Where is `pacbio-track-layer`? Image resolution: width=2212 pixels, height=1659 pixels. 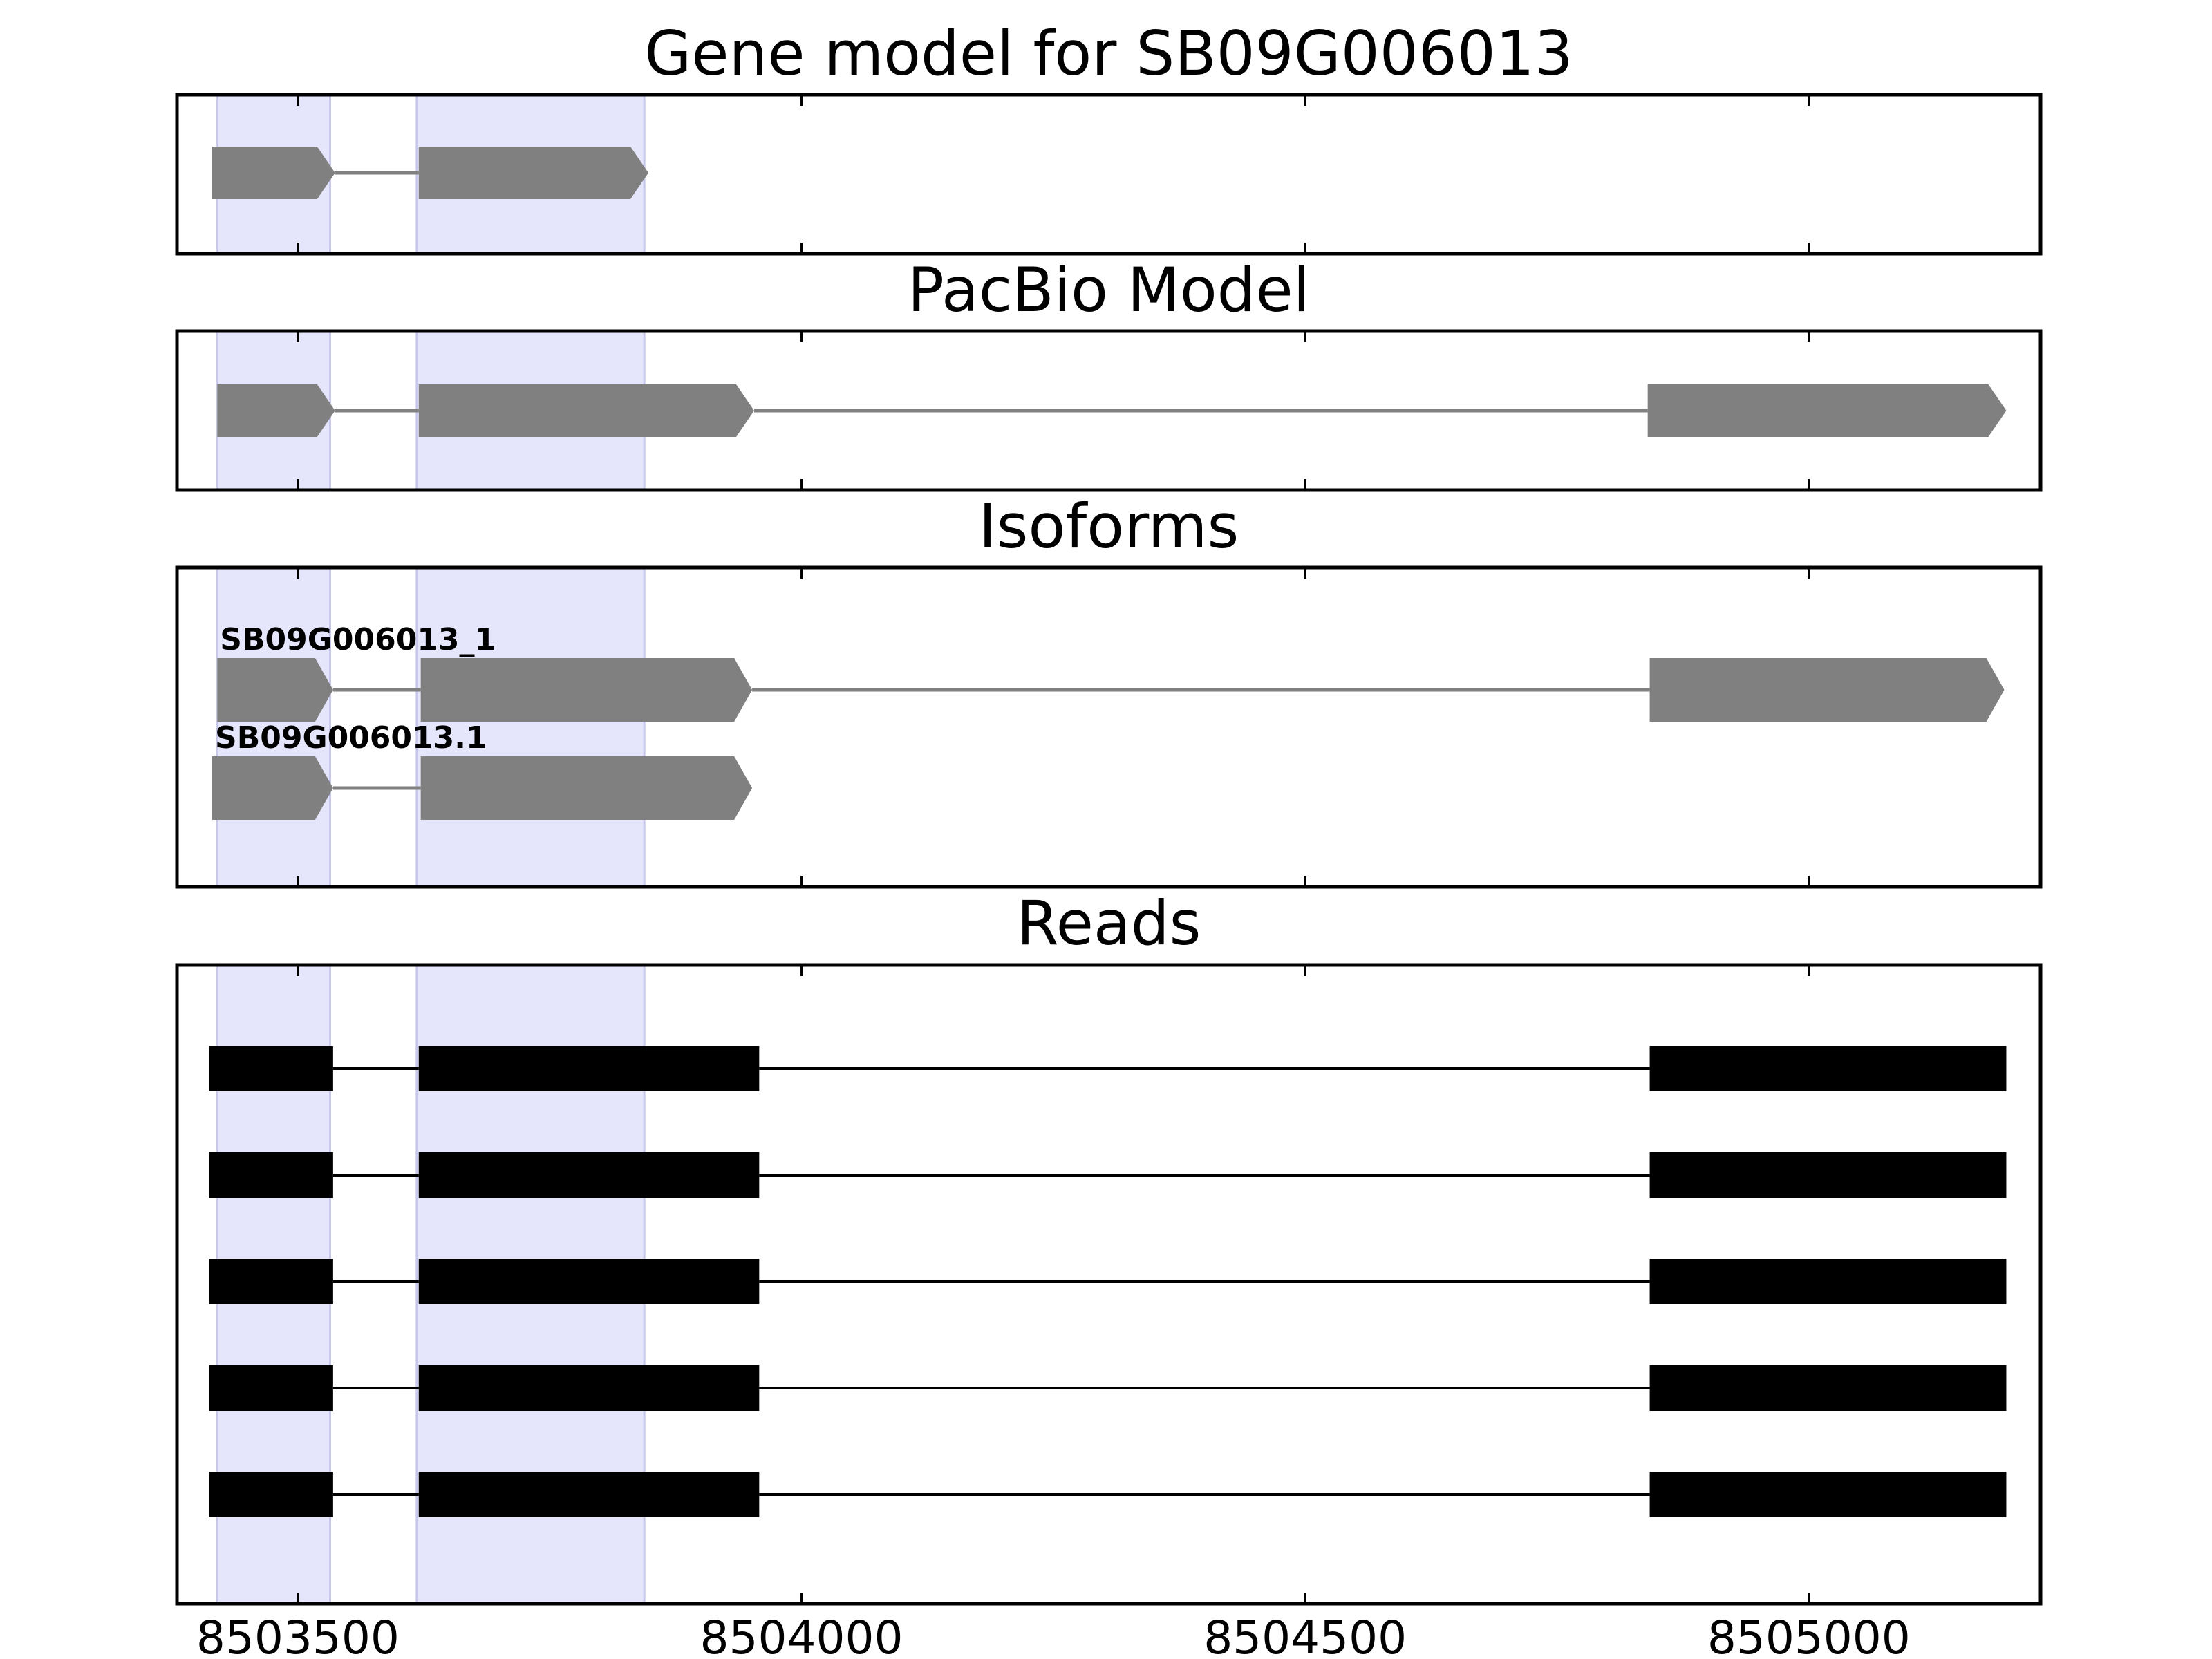
pacbio-track-layer is located at coordinates (1112, 411).